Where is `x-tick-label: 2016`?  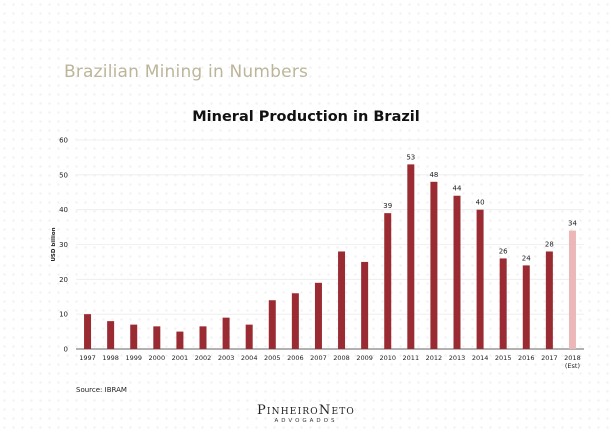
x-tick-label: 2016 is located at coordinates (526, 358).